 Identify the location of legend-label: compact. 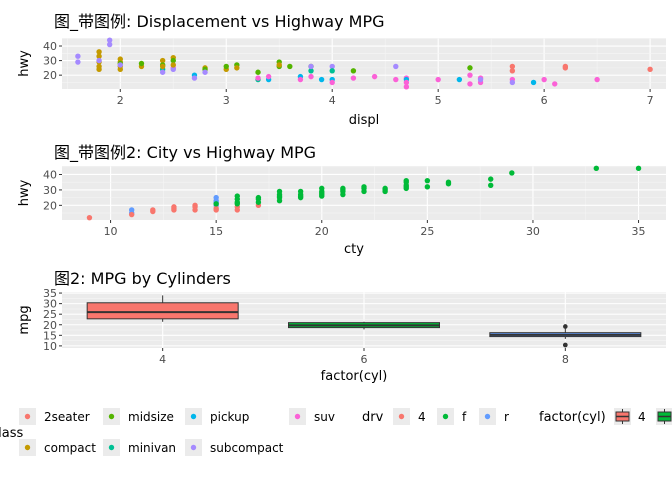
(70, 448).